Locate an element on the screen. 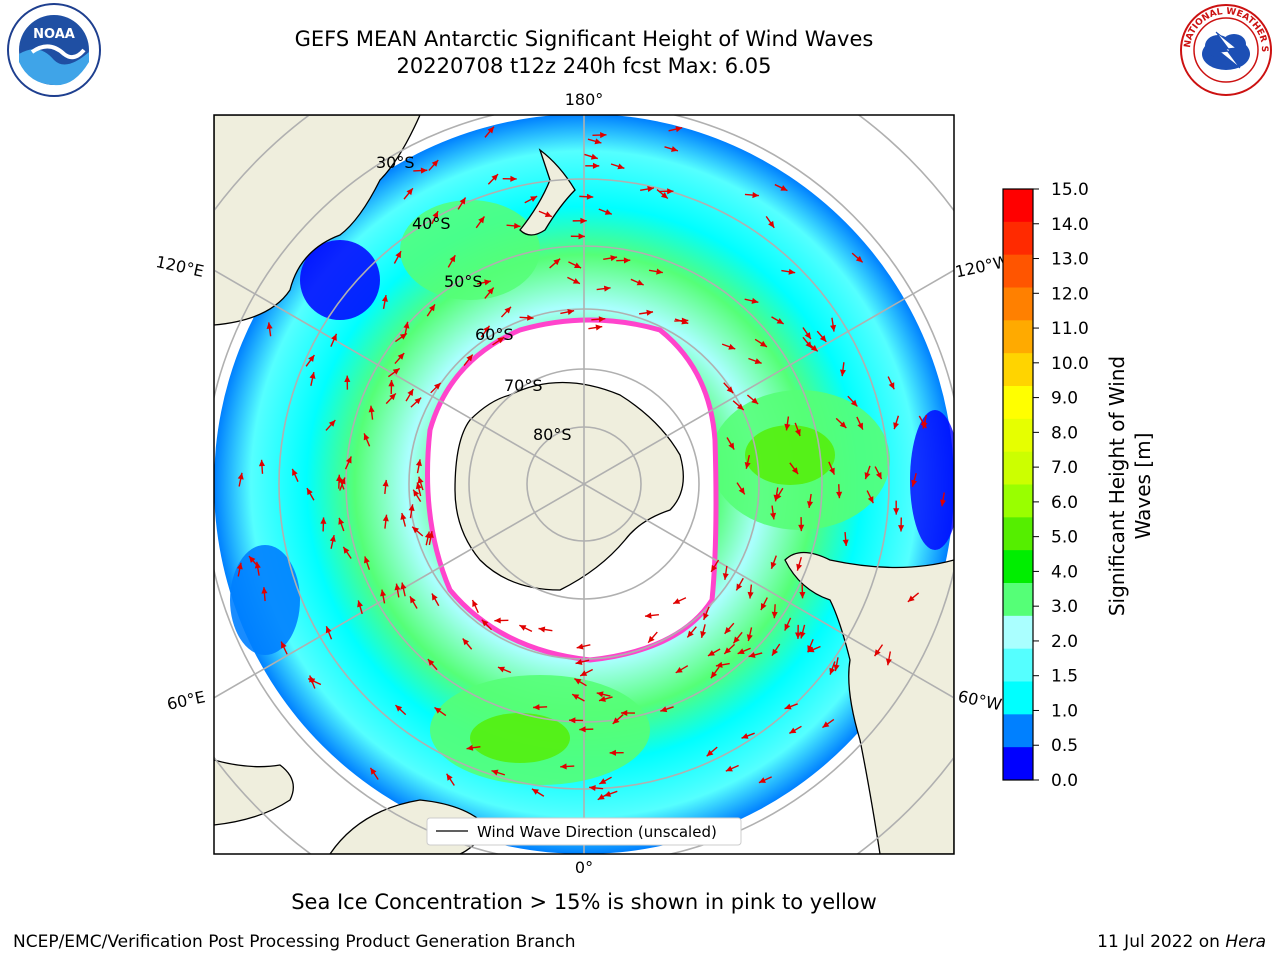  nws-logo-icon: NATIONAL WEATHER SERVICE is located at coordinates (1224, 49).